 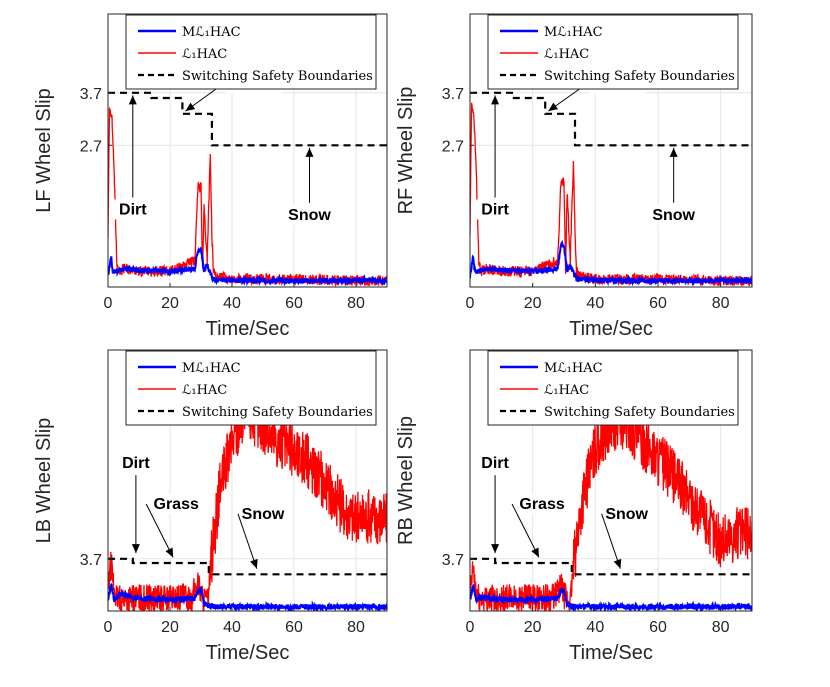 I want to click on annotation-grass: Grass, so click(x=176, y=504).